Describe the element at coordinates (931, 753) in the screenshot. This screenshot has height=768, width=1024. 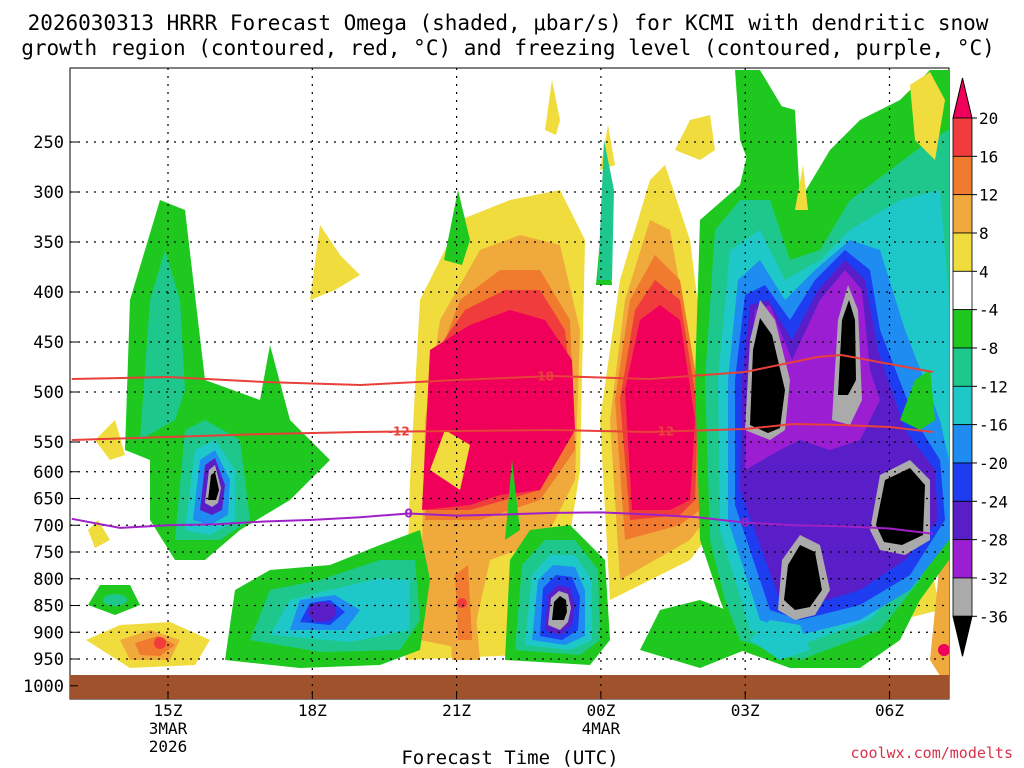
I see `credit-text: coolwx.com/modelts` at that location.